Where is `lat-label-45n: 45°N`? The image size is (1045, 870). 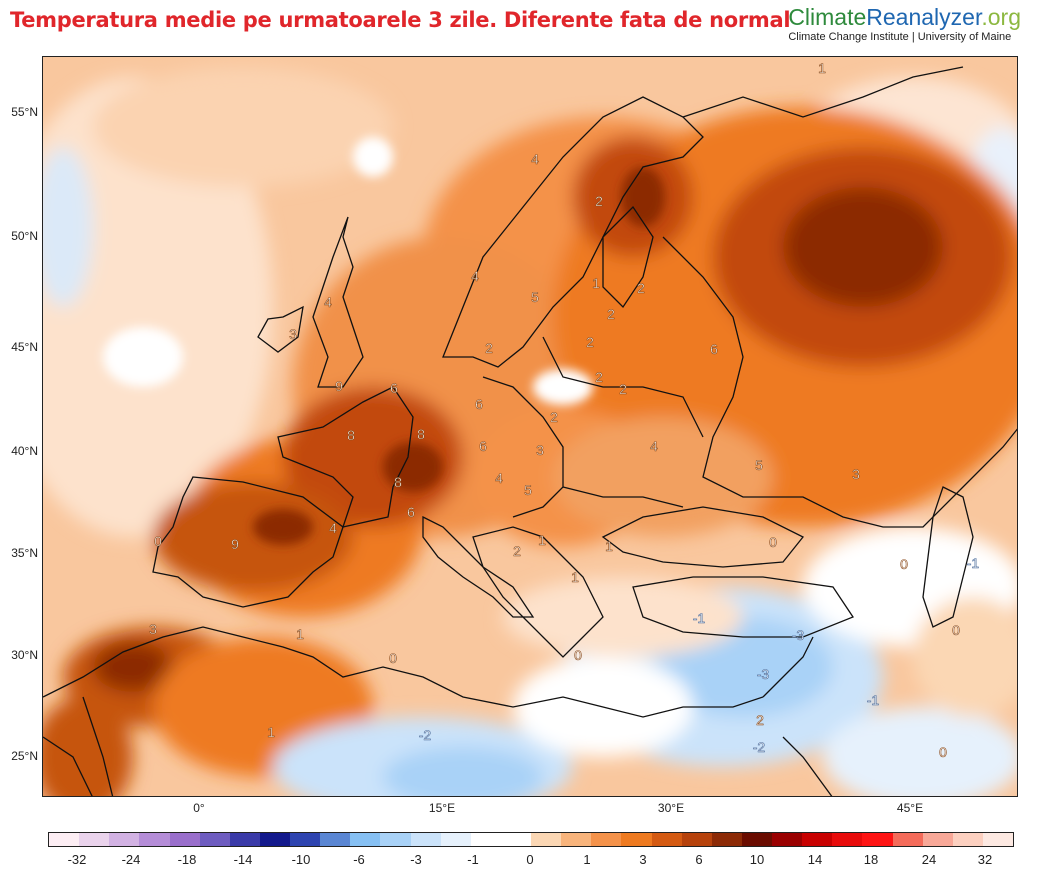 lat-label-45n: 45°N is located at coordinates (24, 347).